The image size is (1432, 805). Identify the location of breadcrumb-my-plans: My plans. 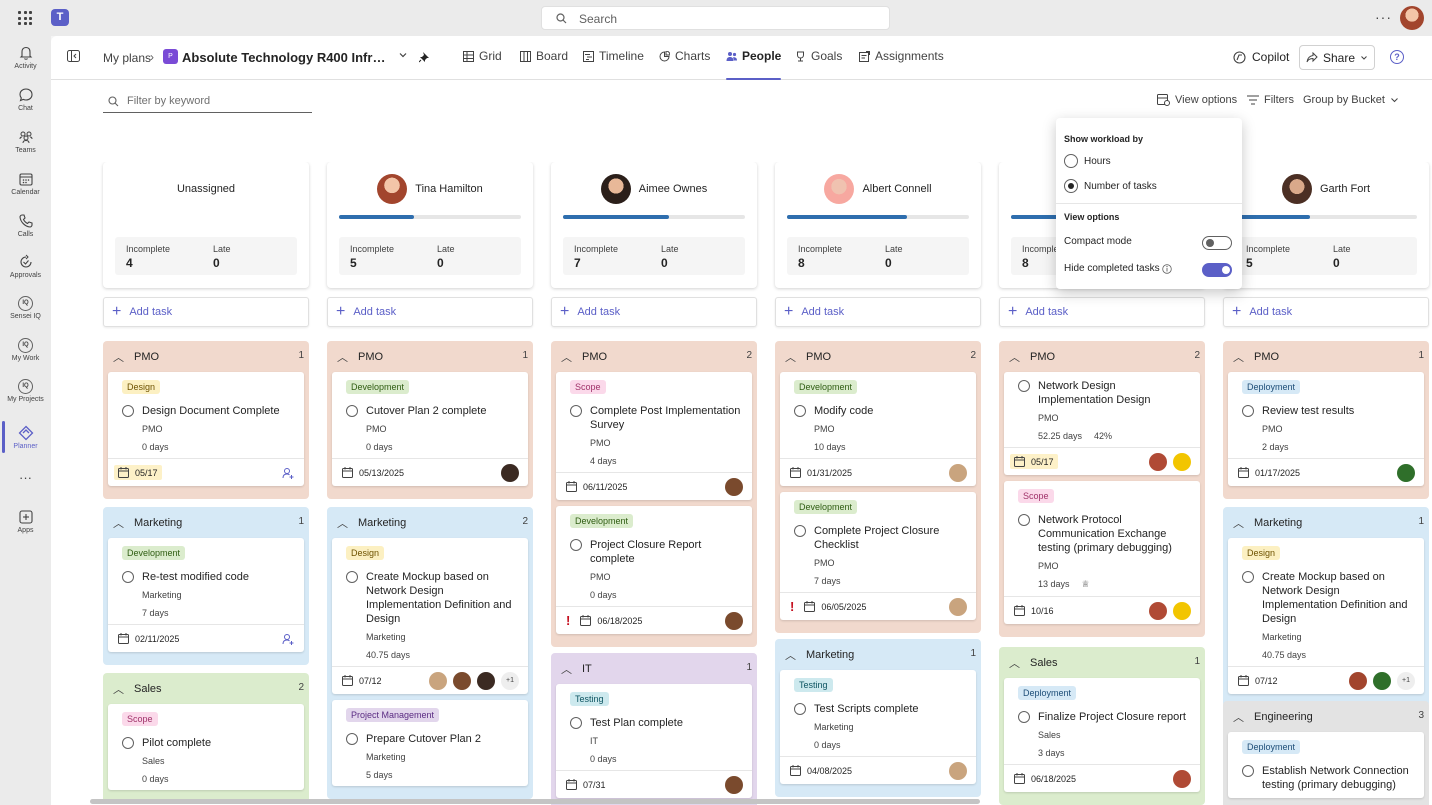
(127, 58).